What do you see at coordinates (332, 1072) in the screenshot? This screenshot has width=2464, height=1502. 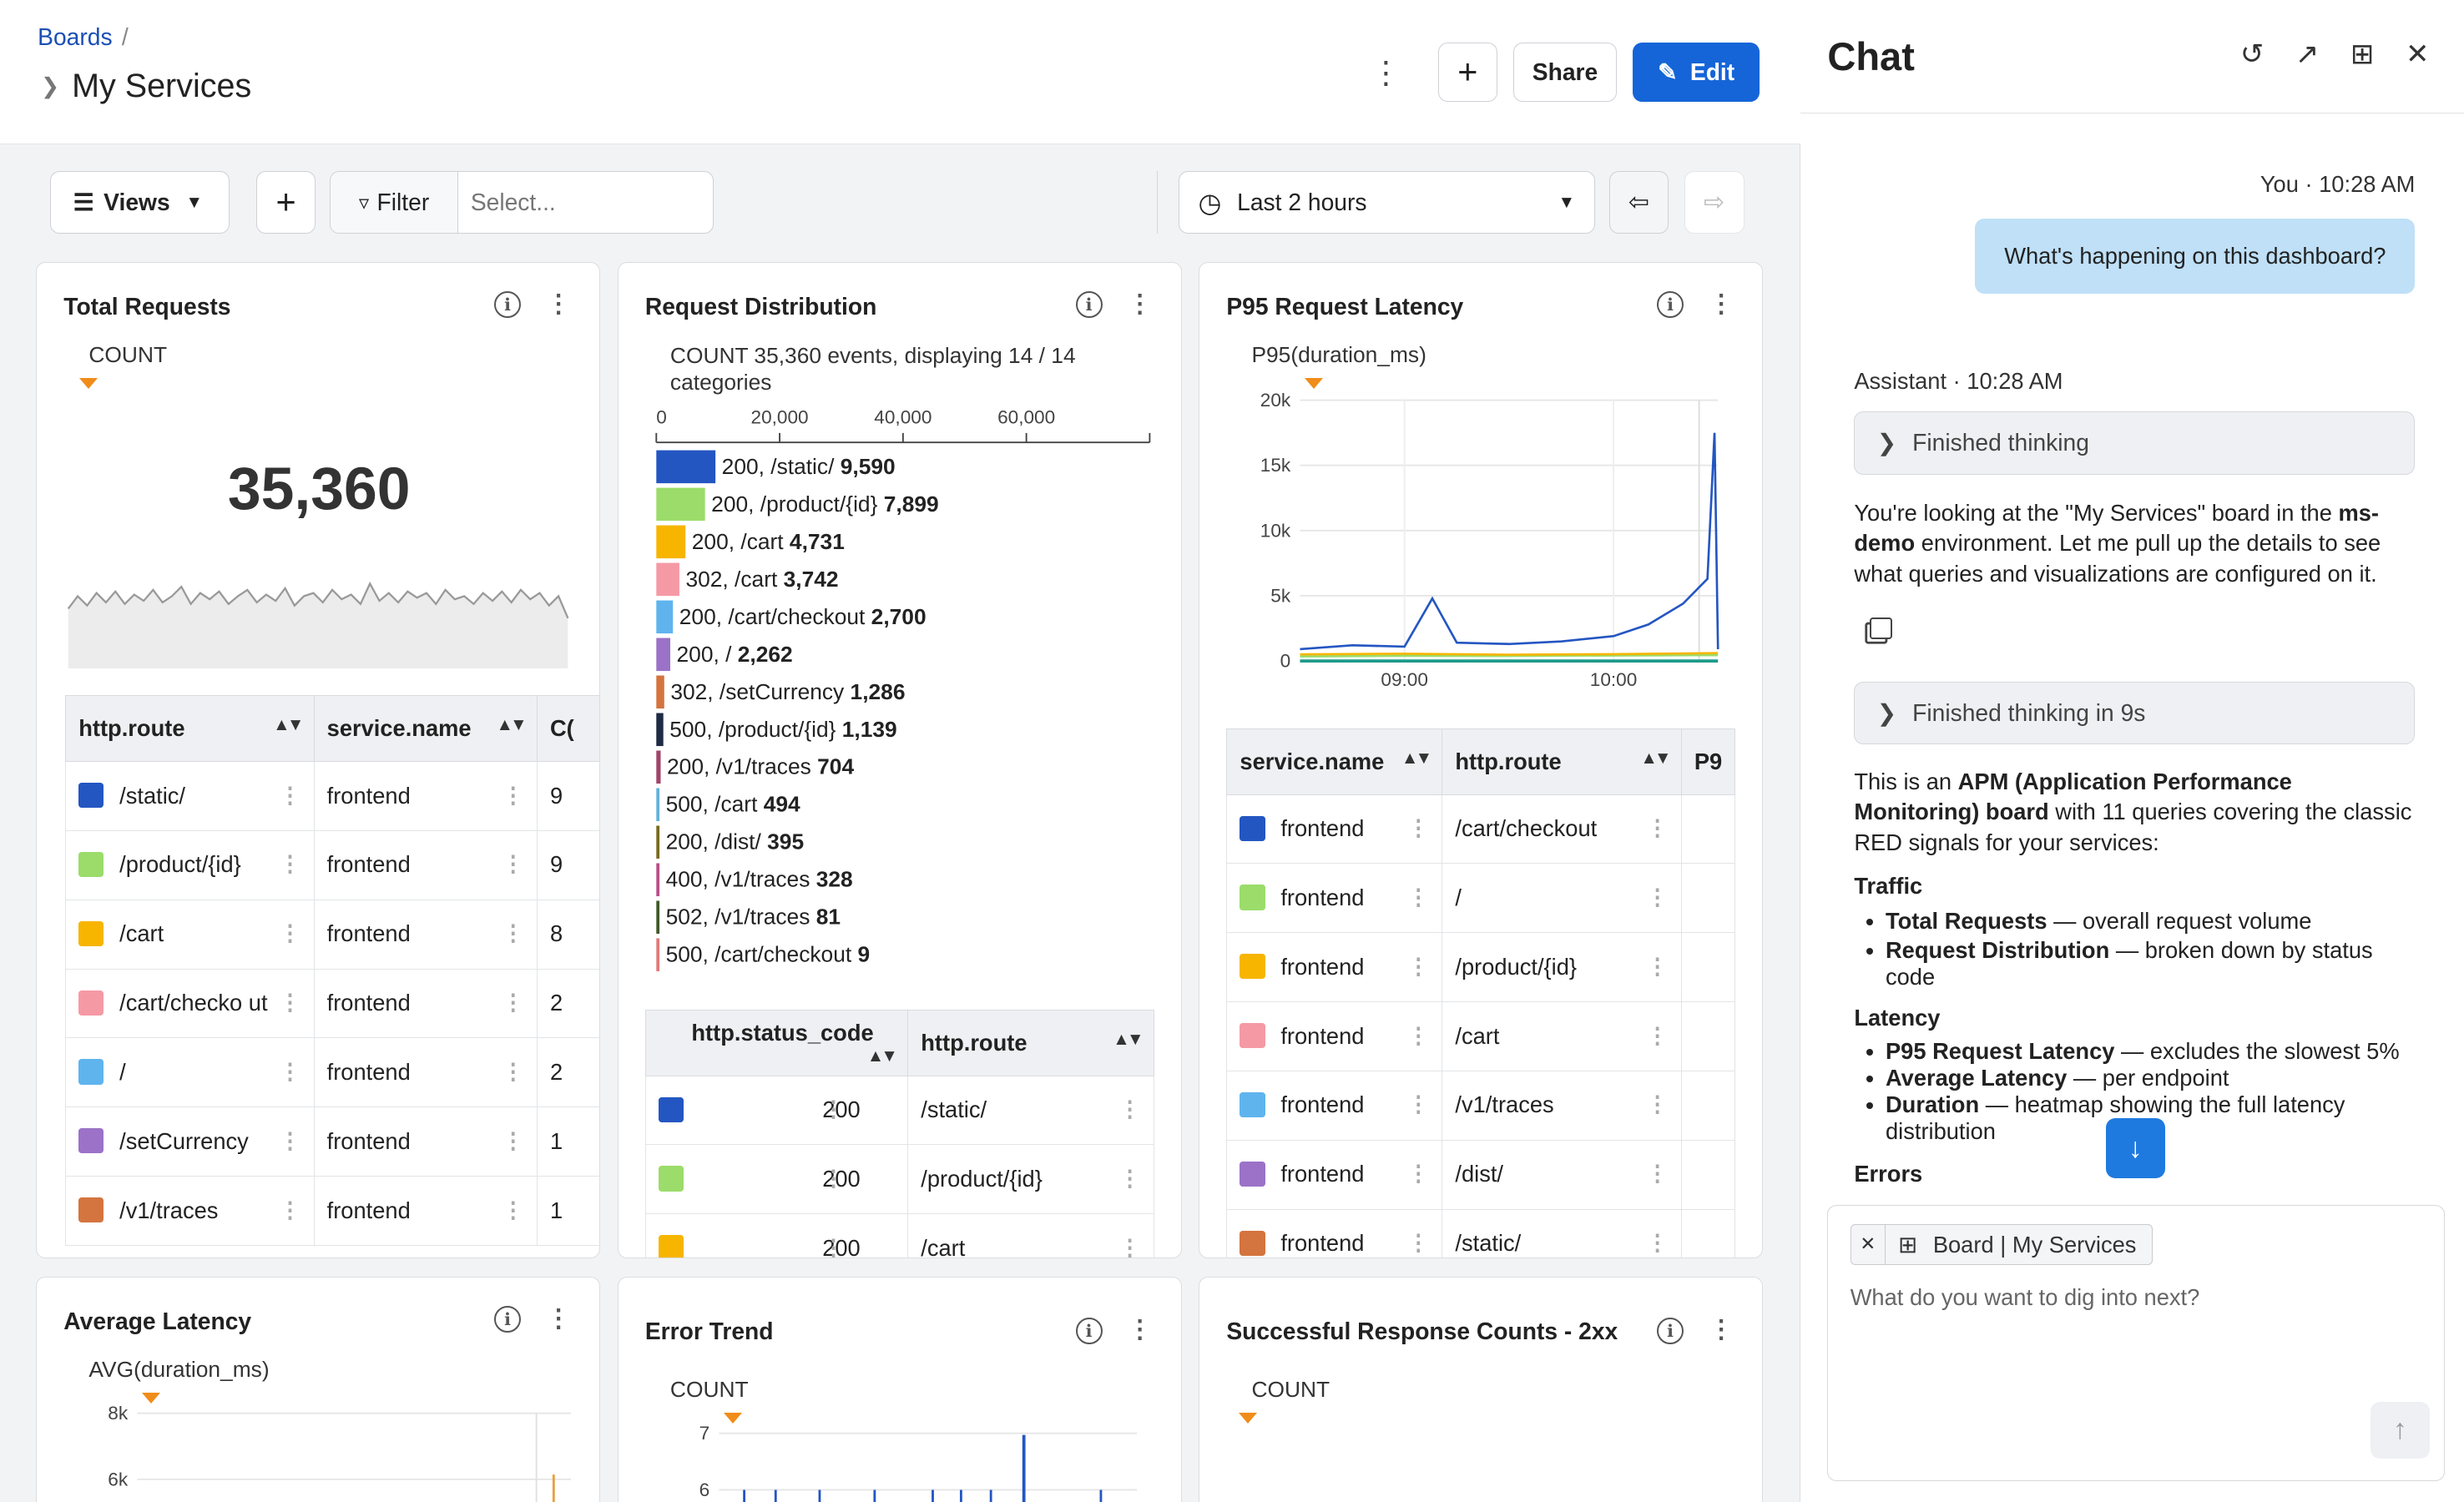 I see `table-row: / ⋮ frontend ⋮ 2` at bounding box center [332, 1072].